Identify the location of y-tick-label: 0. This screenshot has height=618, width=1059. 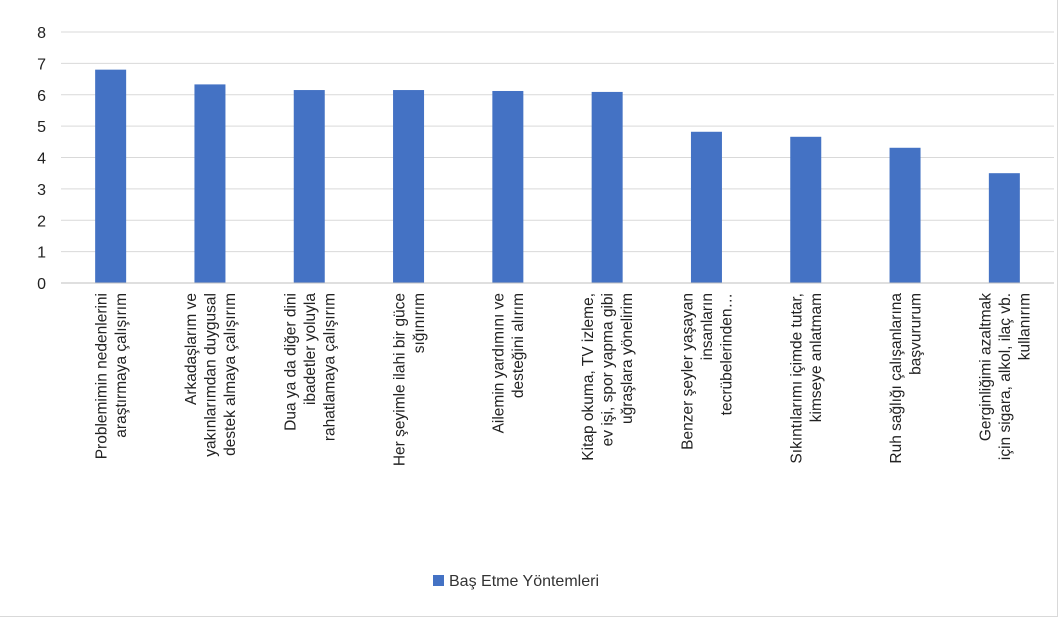
(41, 284).